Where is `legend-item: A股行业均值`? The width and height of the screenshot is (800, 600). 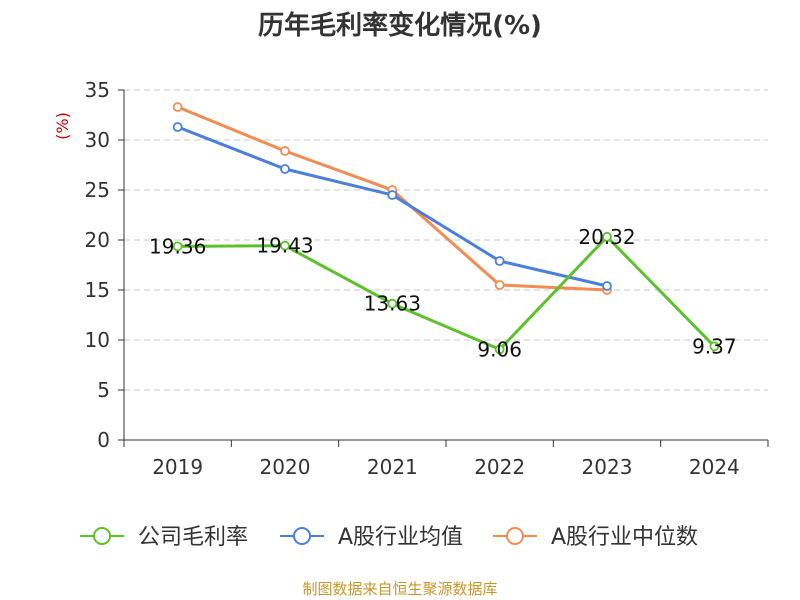
legend-item: A股行业均值 is located at coordinates (371, 537).